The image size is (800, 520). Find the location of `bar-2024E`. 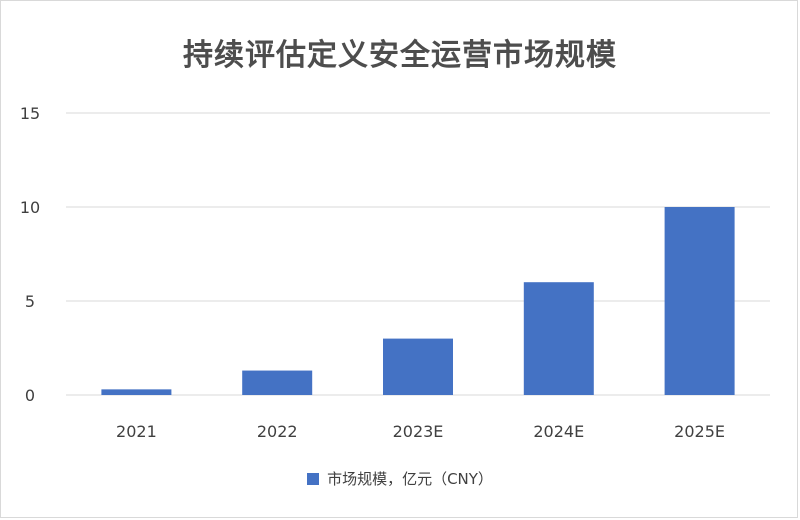

bar-2024E is located at coordinates (558, 338).